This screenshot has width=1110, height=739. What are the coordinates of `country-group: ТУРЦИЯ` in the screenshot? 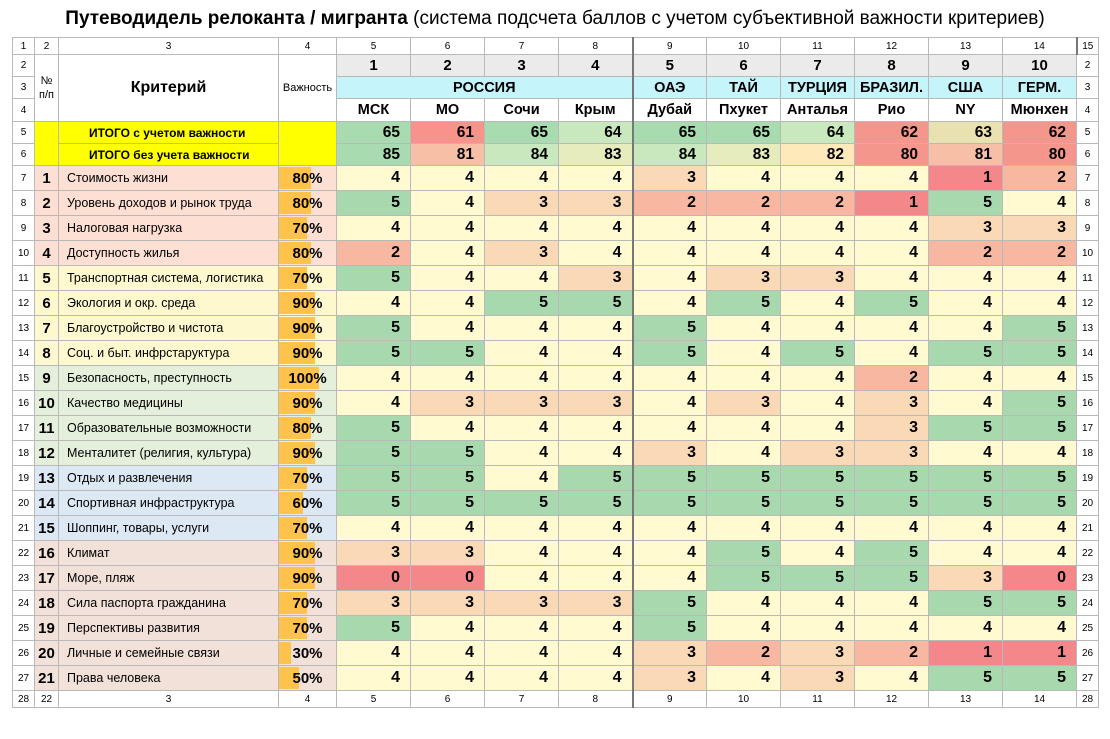 It's located at (817, 87).